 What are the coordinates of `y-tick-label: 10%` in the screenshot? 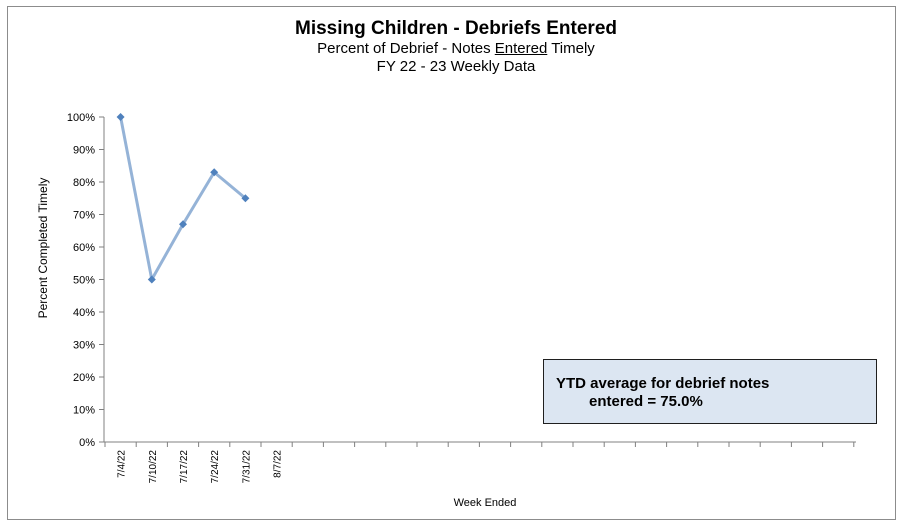 It's located at (84, 411).